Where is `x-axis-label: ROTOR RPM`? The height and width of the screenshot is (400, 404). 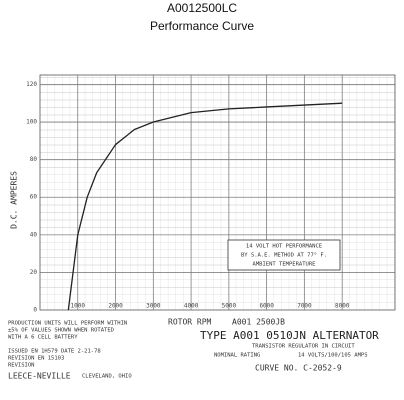
x-axis-label: ROTOR RPM is located at coordinates (190, 322).